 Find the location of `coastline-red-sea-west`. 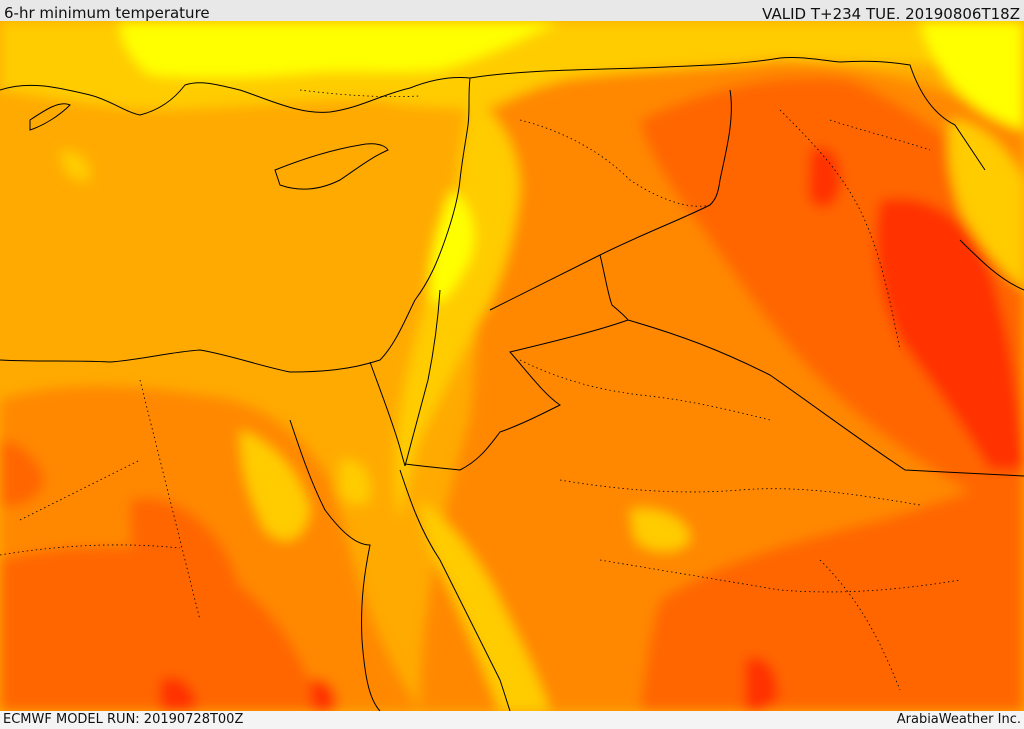

coastline-red-sea-west is located at coordinates (335, 565).